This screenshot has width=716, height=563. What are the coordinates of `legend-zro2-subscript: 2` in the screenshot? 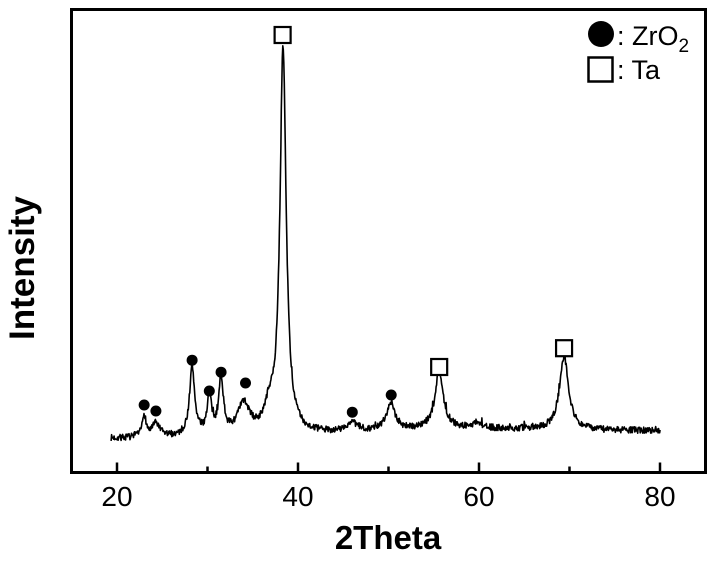 It's located at (684, 46).